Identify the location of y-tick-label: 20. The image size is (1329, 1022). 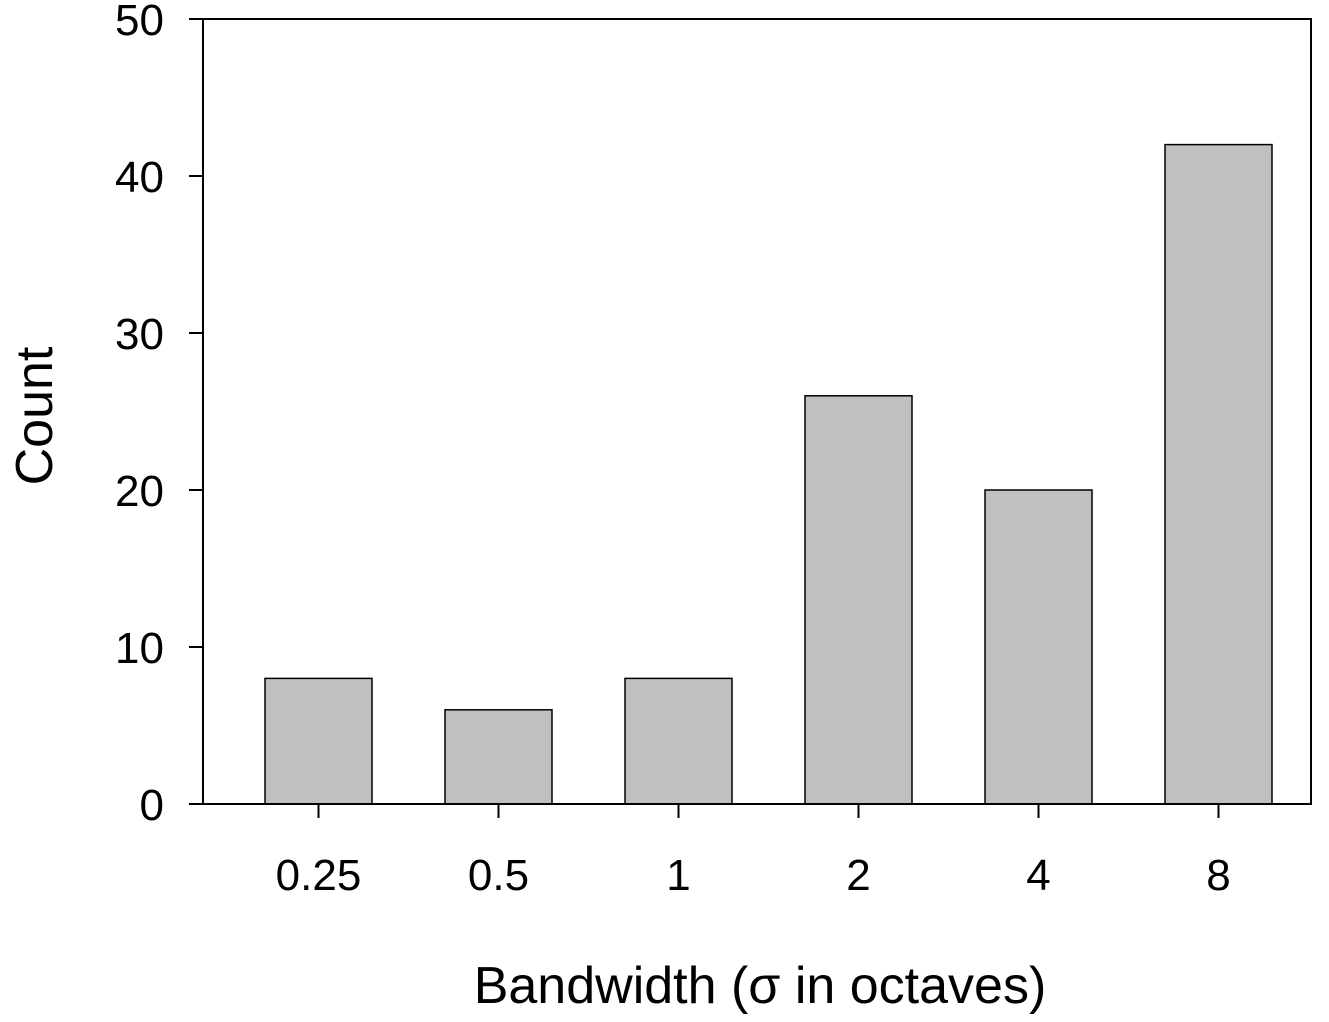
(139, 491).